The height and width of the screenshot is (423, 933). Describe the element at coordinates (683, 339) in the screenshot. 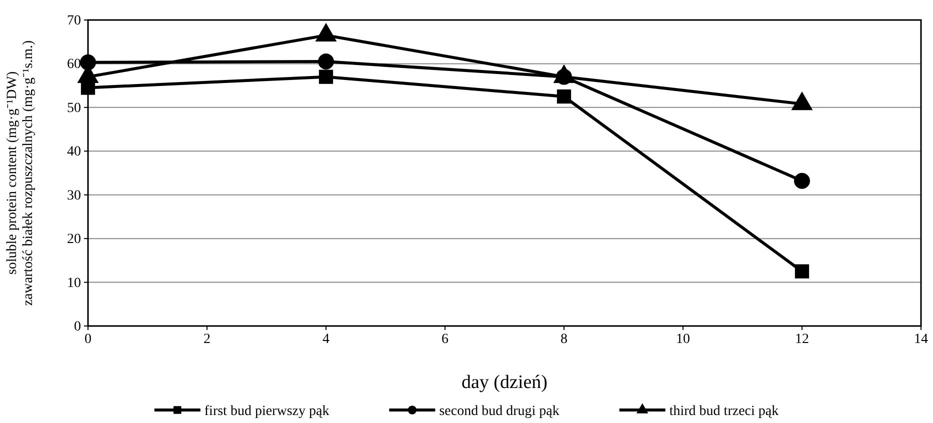

I see `x-tick-label: 10` at that location.